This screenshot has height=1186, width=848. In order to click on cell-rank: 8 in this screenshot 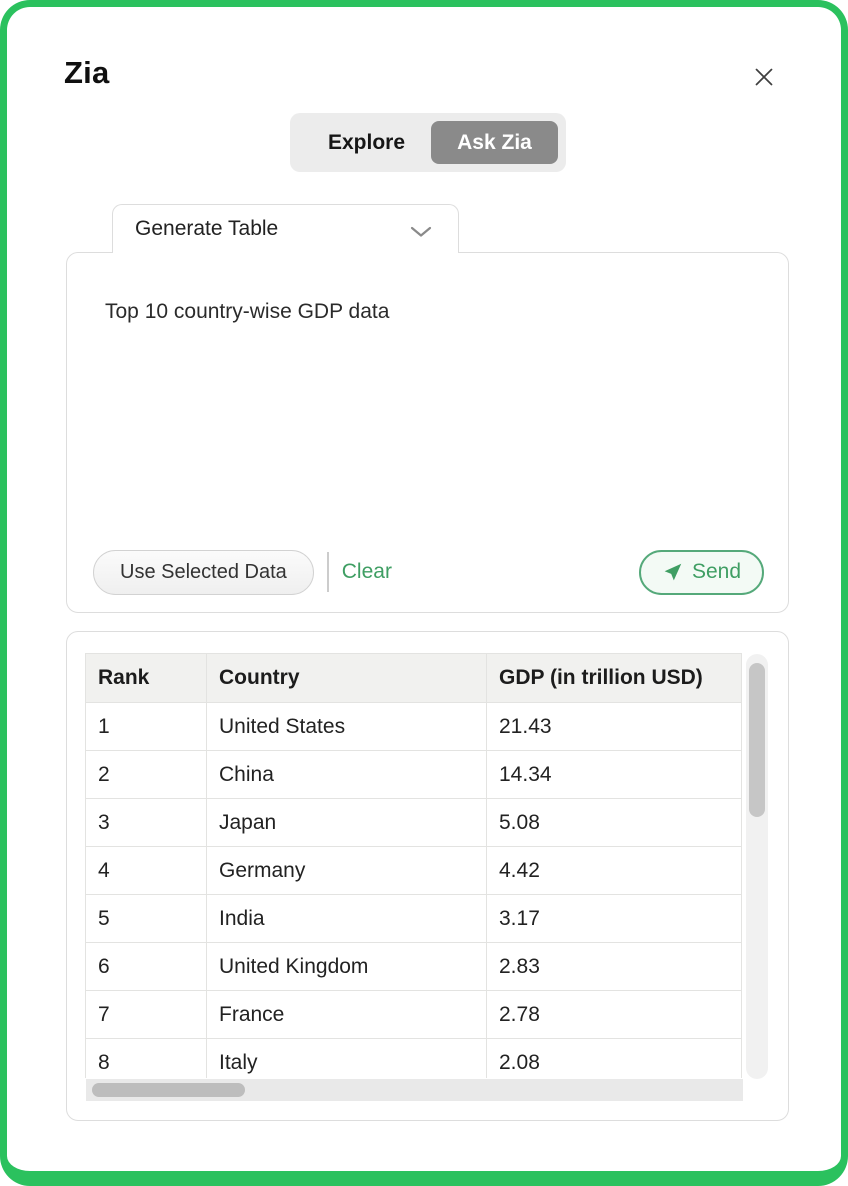, I will do `click(146, 1058)`.